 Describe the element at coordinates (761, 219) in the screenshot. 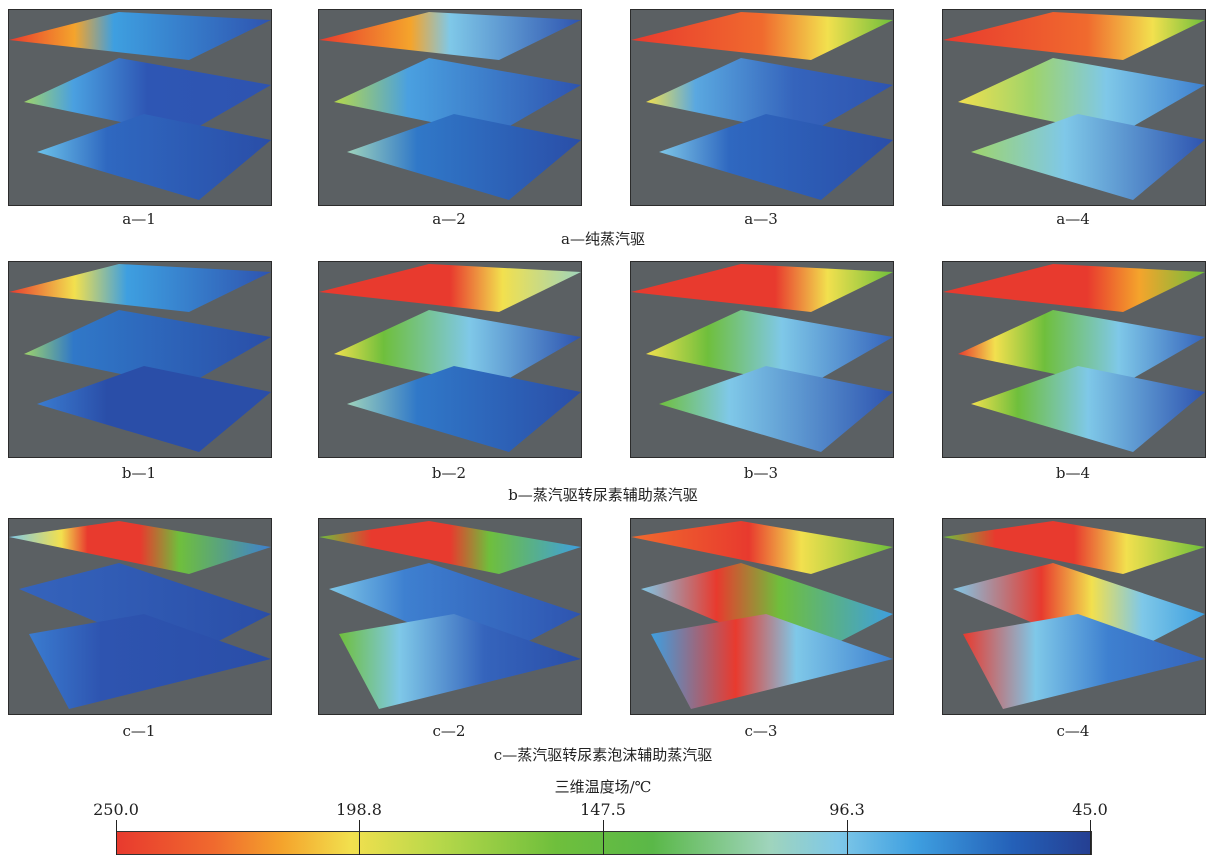

I see `panel-label-a3: a—3` at that location.